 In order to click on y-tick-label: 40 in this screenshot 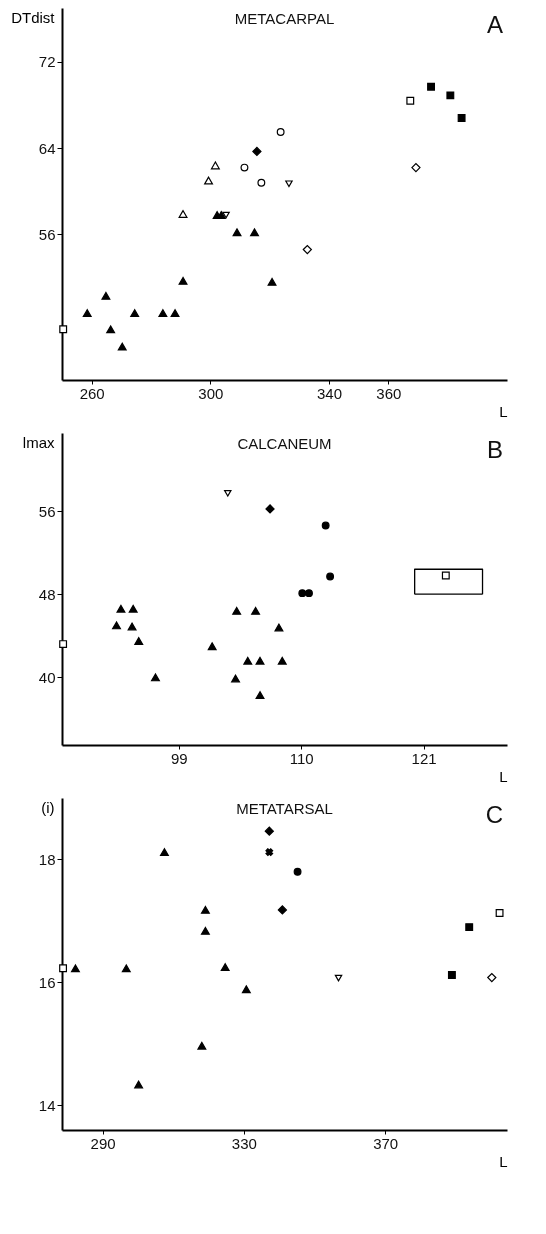, I will do `click(47, 677)`.